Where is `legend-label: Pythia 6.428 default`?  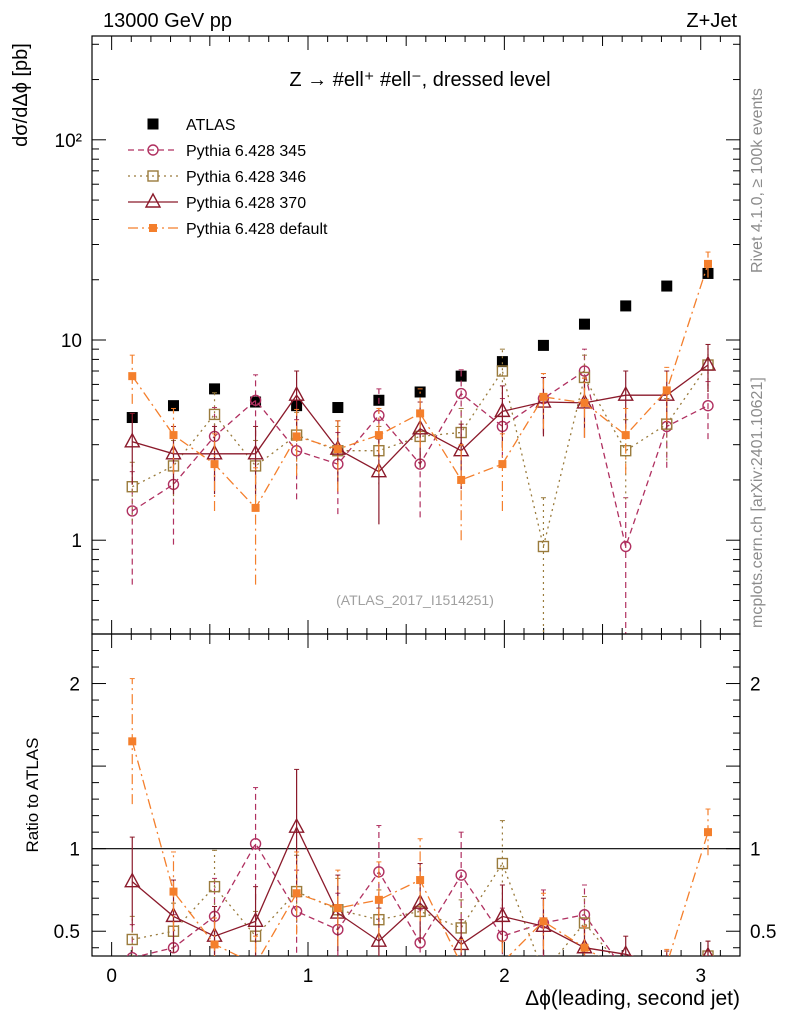 legend-label: Pythia 6.428 default is located at coordinates (257, 229).